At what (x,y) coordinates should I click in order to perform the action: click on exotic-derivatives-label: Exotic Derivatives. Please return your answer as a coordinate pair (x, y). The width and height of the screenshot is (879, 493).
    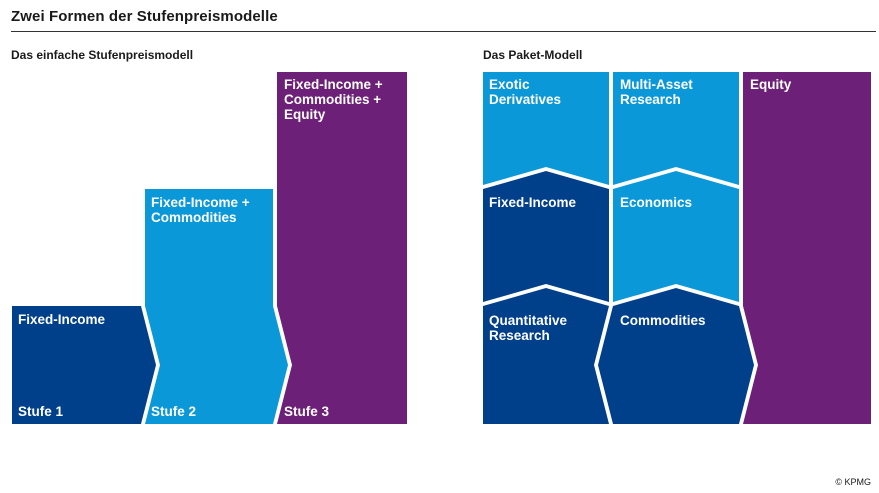
    Looking at the image, I should click on (525, 92).